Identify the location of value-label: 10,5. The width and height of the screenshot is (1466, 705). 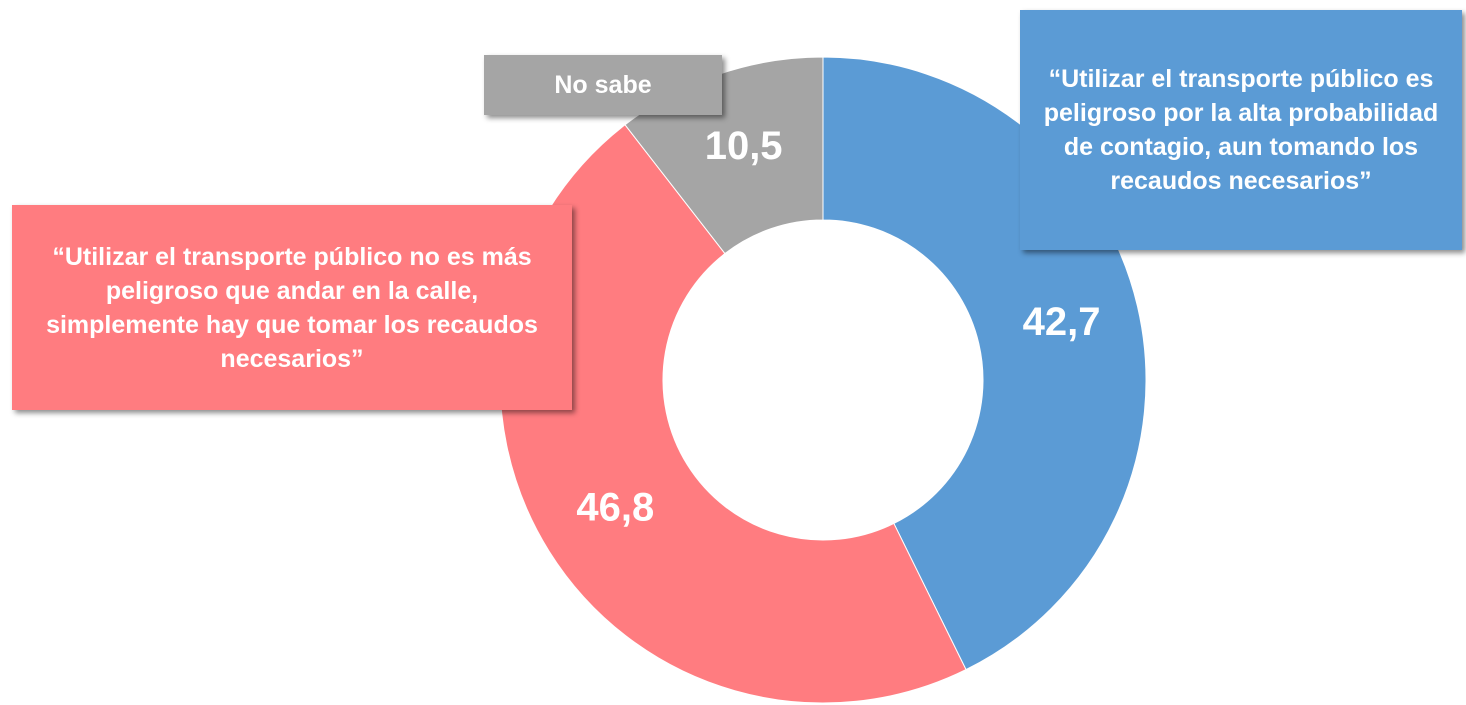
(744, 146).